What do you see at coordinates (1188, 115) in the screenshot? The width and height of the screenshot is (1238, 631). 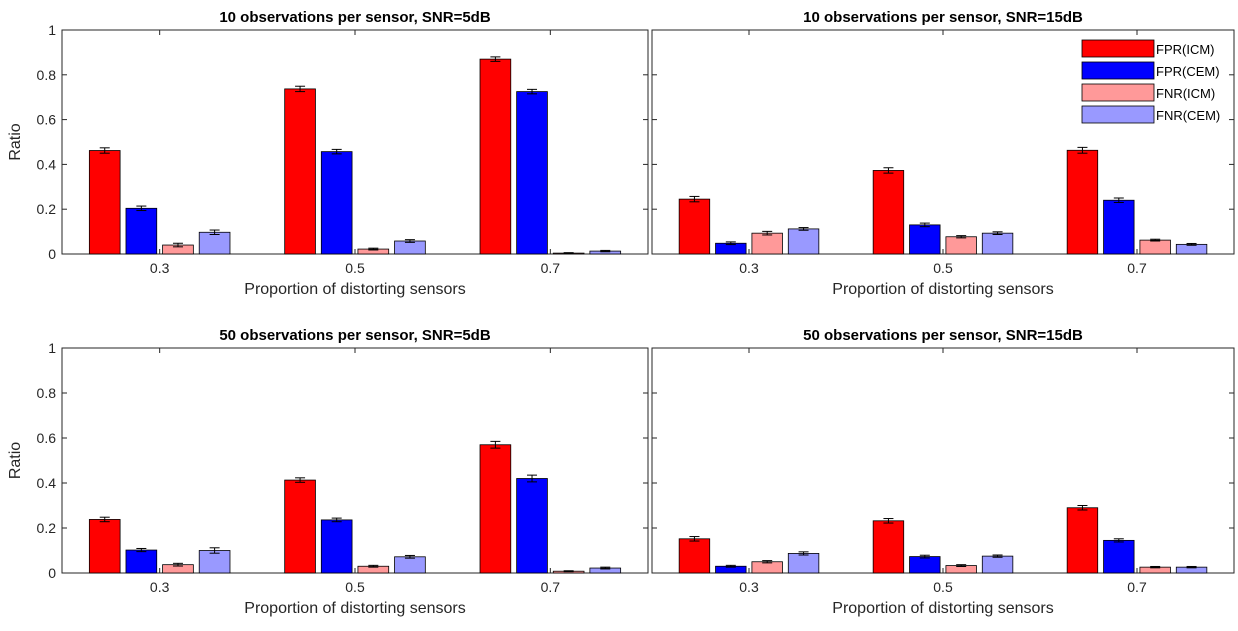 I see `legend-label: FNR(CEM)` at bounding box center [1188, 115].